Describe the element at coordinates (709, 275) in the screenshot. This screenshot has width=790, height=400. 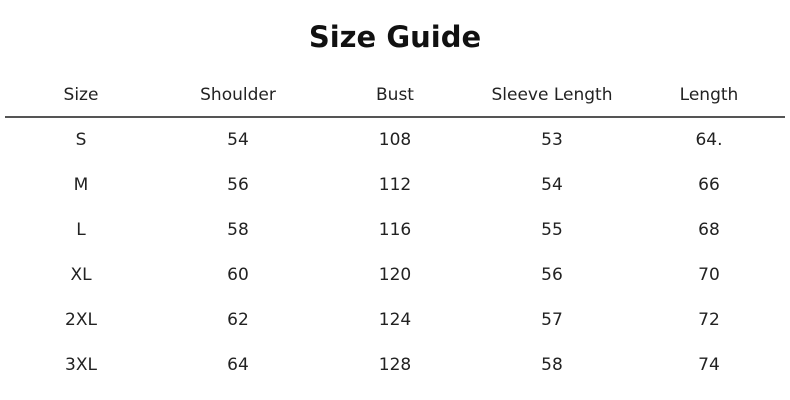
I see `table-cell: 70` at that location.